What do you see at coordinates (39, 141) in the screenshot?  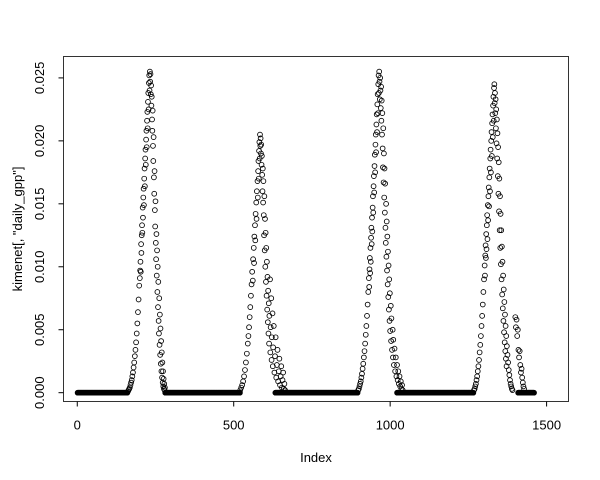 I see `y-tick-label: 0.020` at bounding box center [39, 141].